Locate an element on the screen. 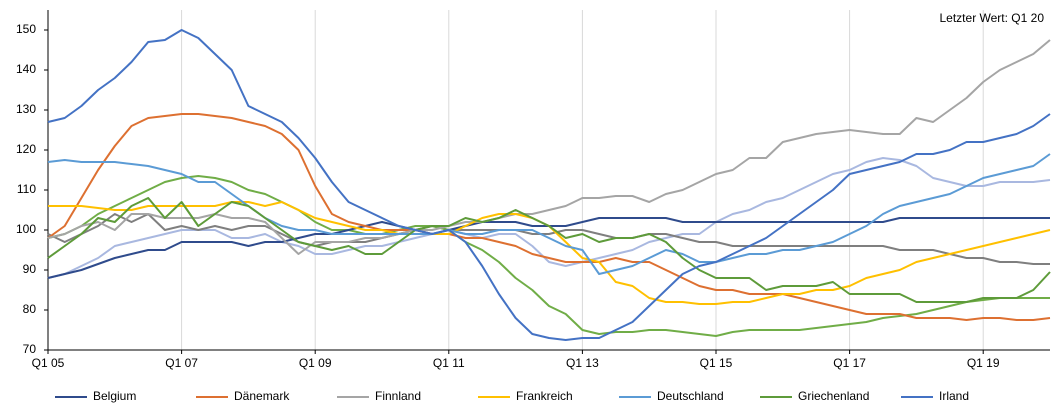 This screenshot has height=409, width=1052. annotation: Letzter Wert: Q1 20 is located at coordinates (992, 18).